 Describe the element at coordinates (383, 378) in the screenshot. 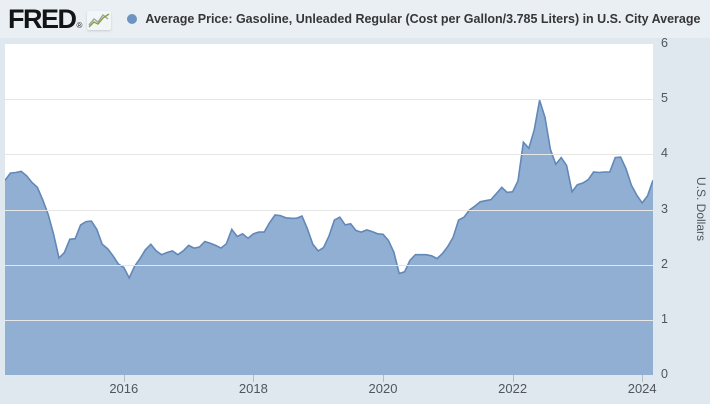

I see `x-tick-2020` at that location.